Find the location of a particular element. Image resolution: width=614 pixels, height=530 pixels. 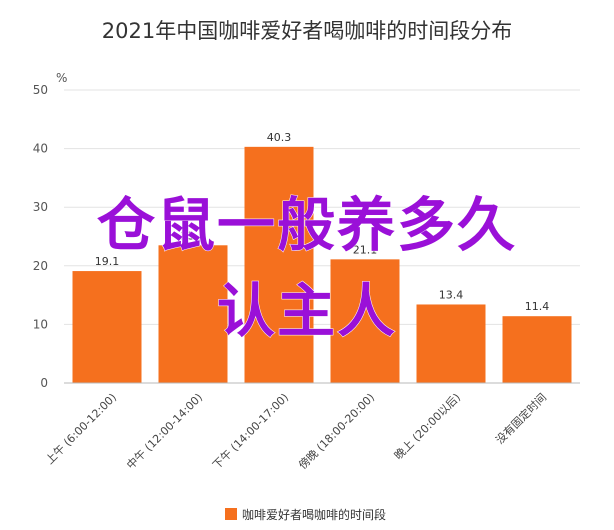

y-tick-label: 30 is located at coordinates (40, 207).